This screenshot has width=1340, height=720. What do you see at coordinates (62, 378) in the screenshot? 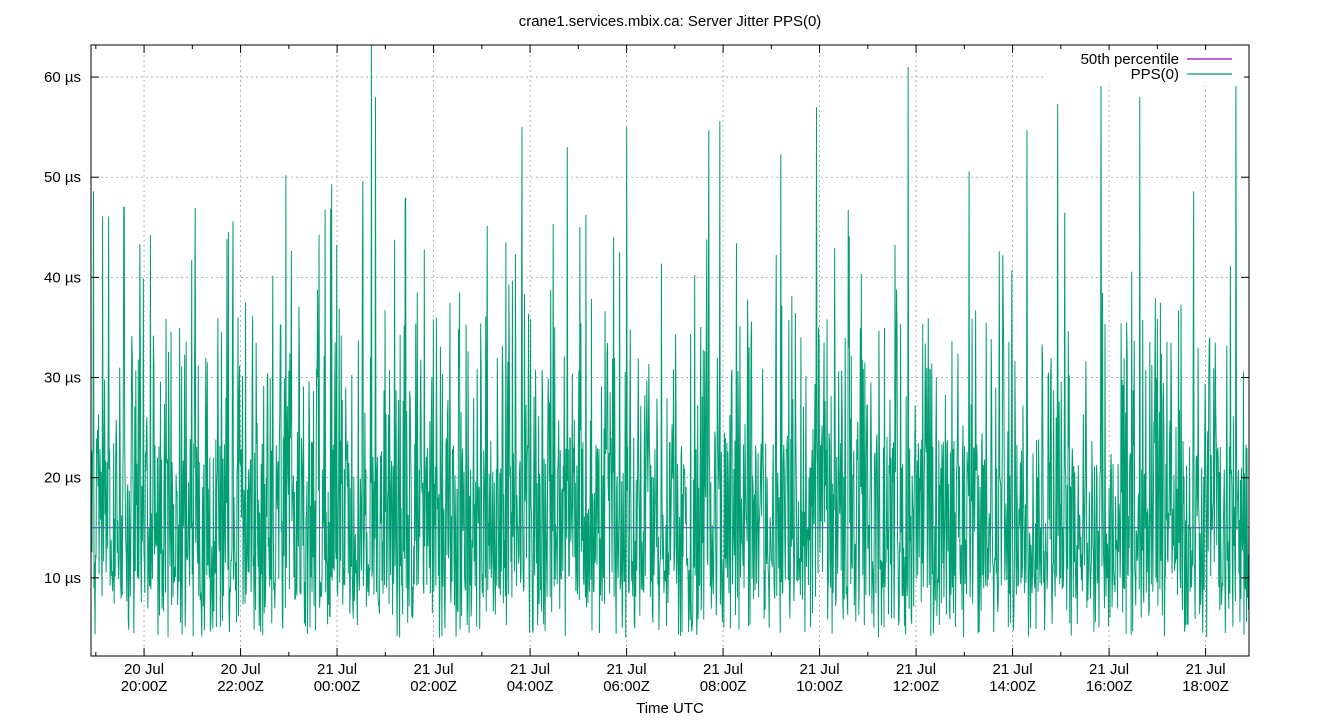
I see `y-tick-label: 30 µs` at bounding box center [62, 378].